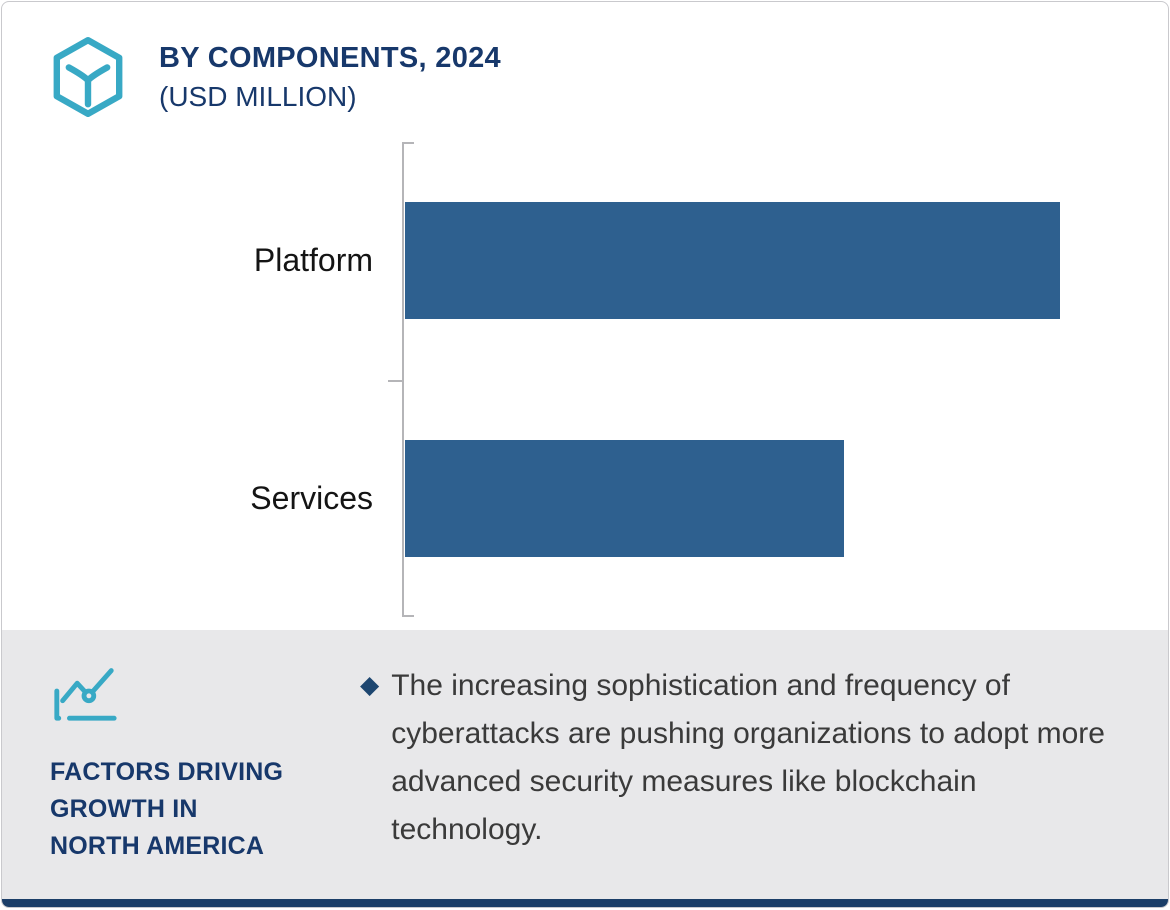  What do you see at coordinates (330, 58) in the screenshot?
I see `chart-title: BY COMPONENTS, 2024` at bounding box center [330, 58].